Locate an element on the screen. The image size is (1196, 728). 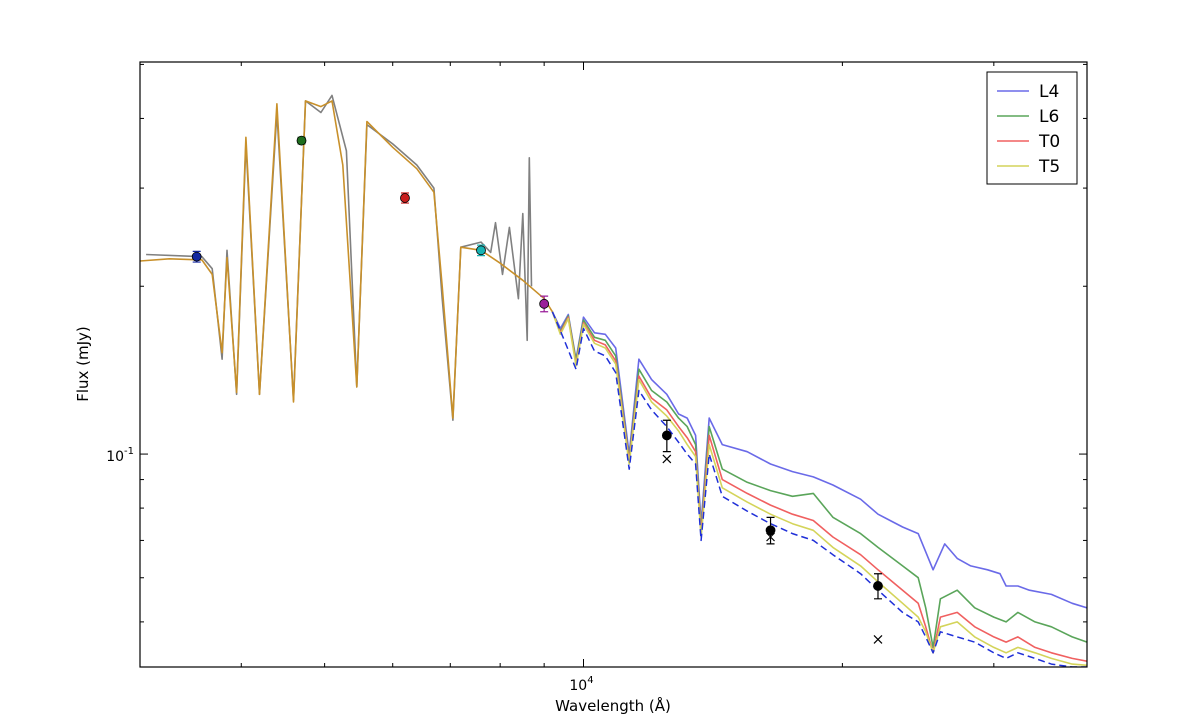
legend: L4 L6 T0 T5 is located at coordinates (1032, 128).